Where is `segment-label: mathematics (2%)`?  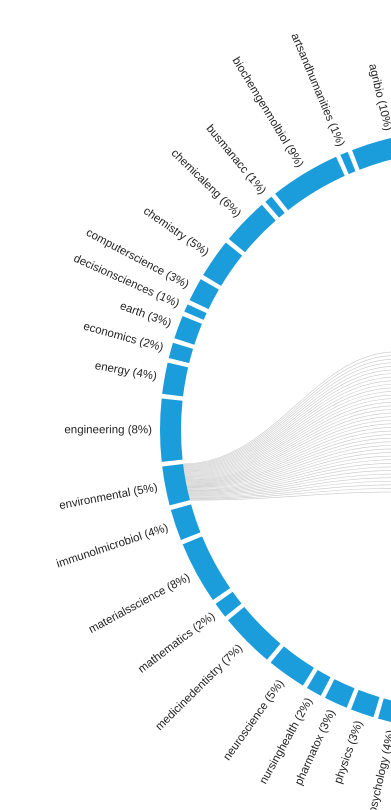 segment-label: mathematics (2%) is located at coordinates (176, 642).